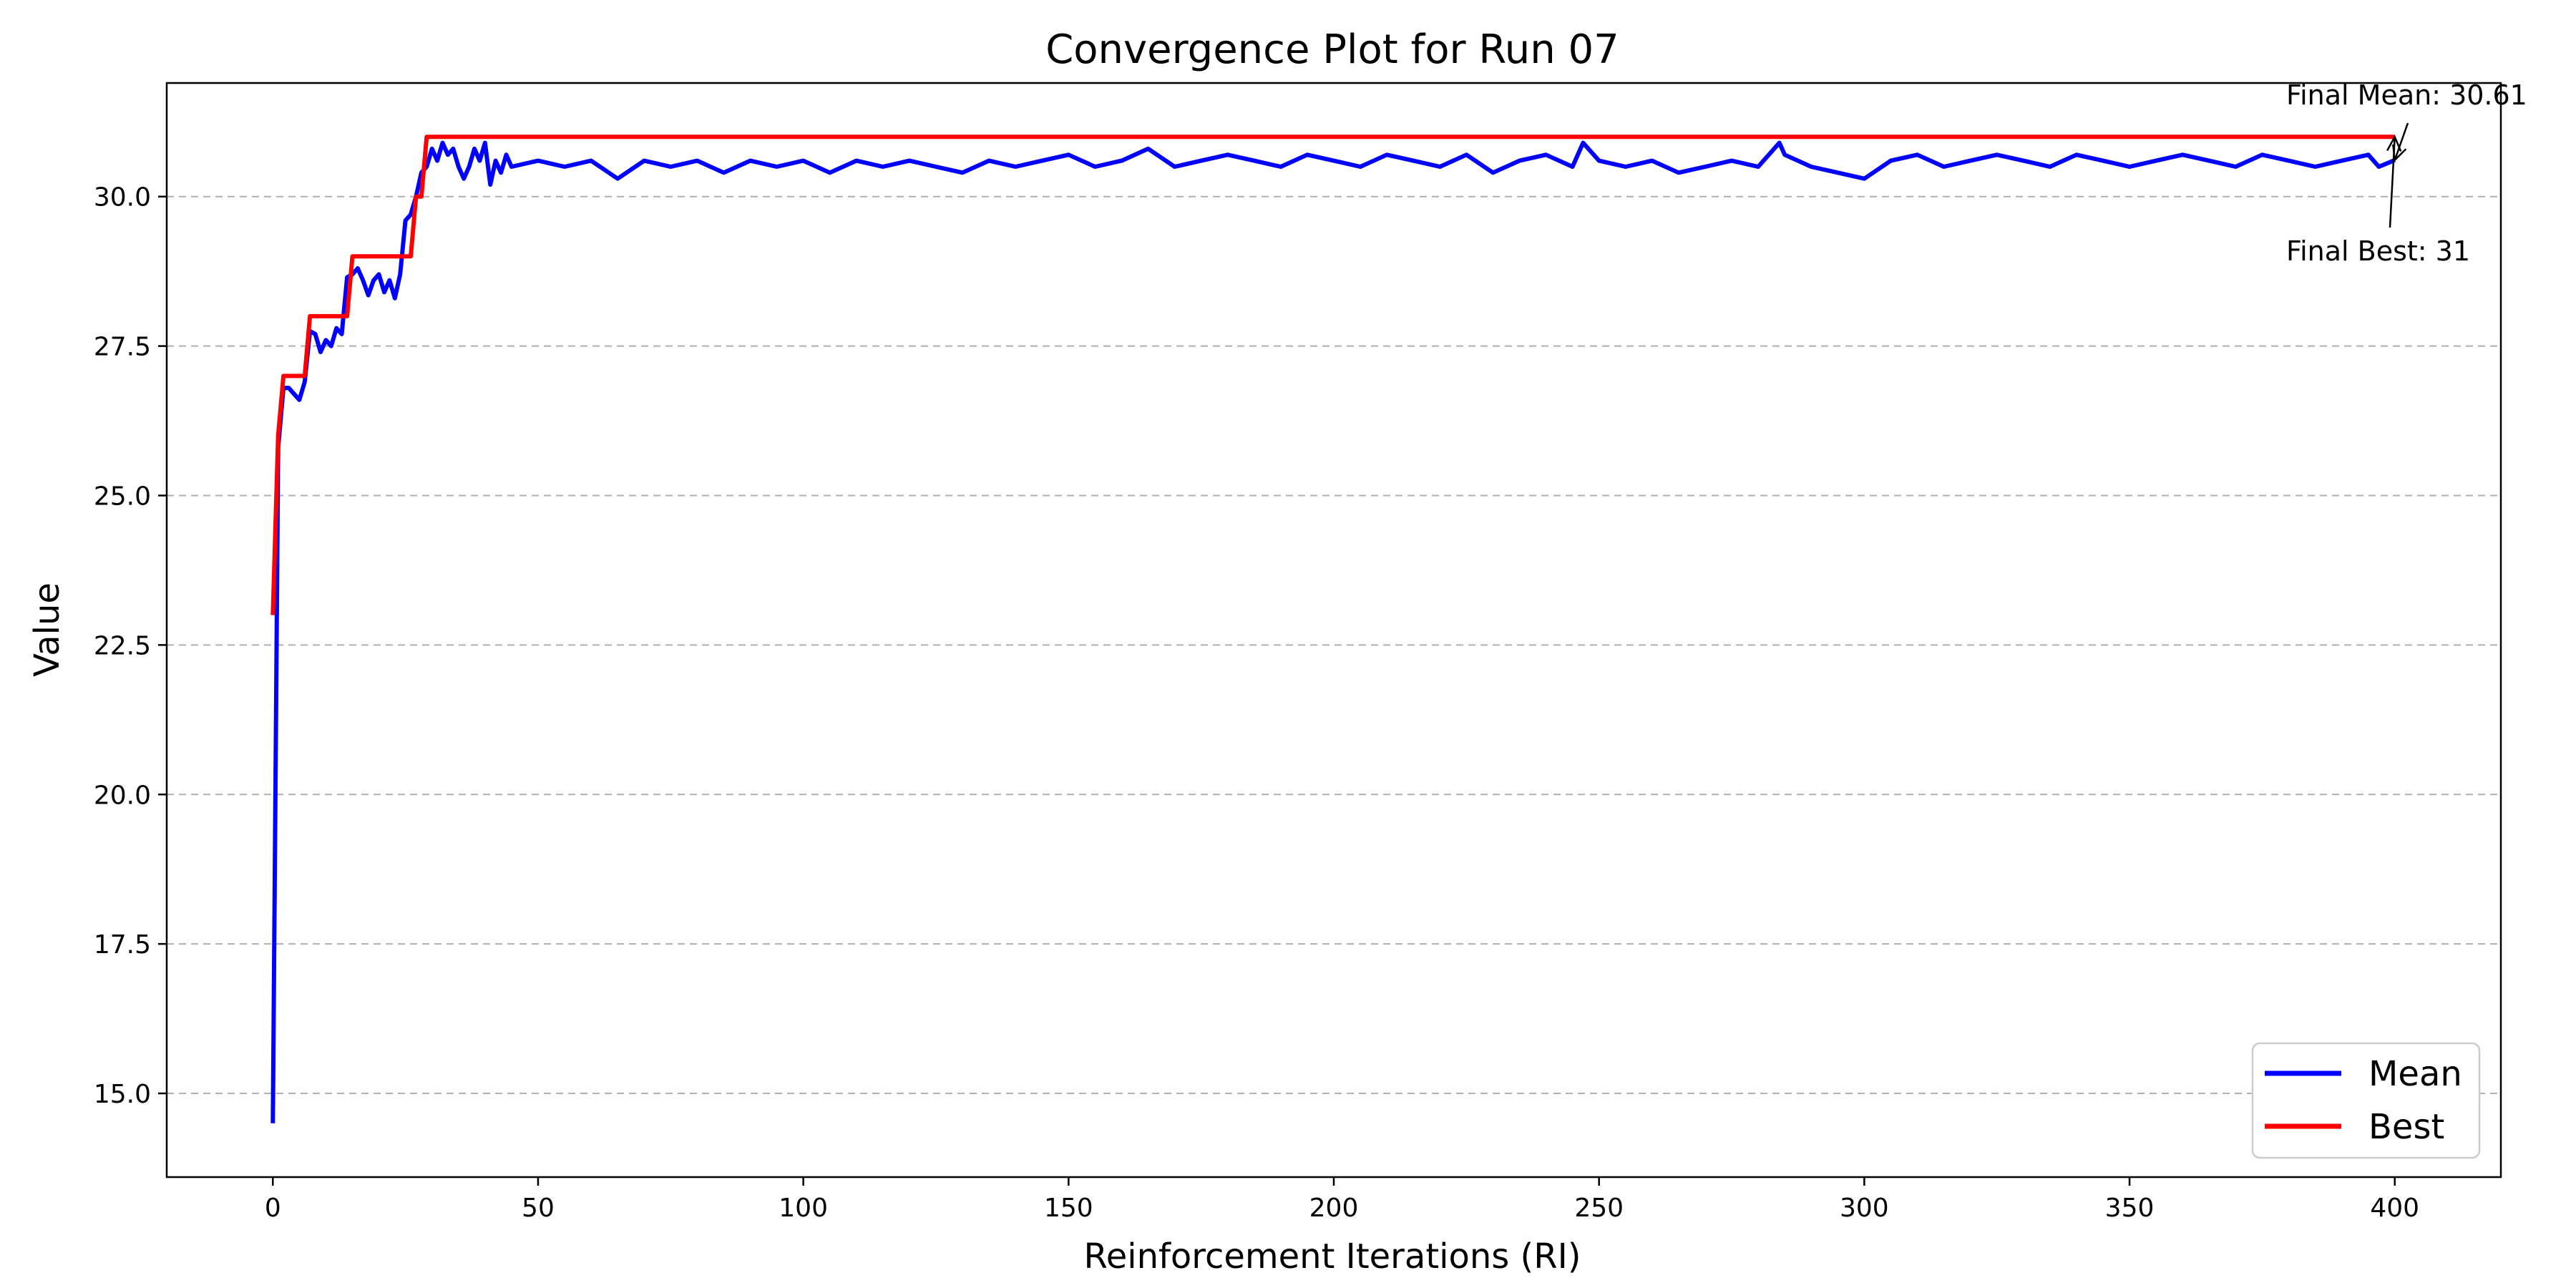 The width and height of the screenshot is (2576, 1288). I want to click on y-axis-label: Value, so click(47, 629).